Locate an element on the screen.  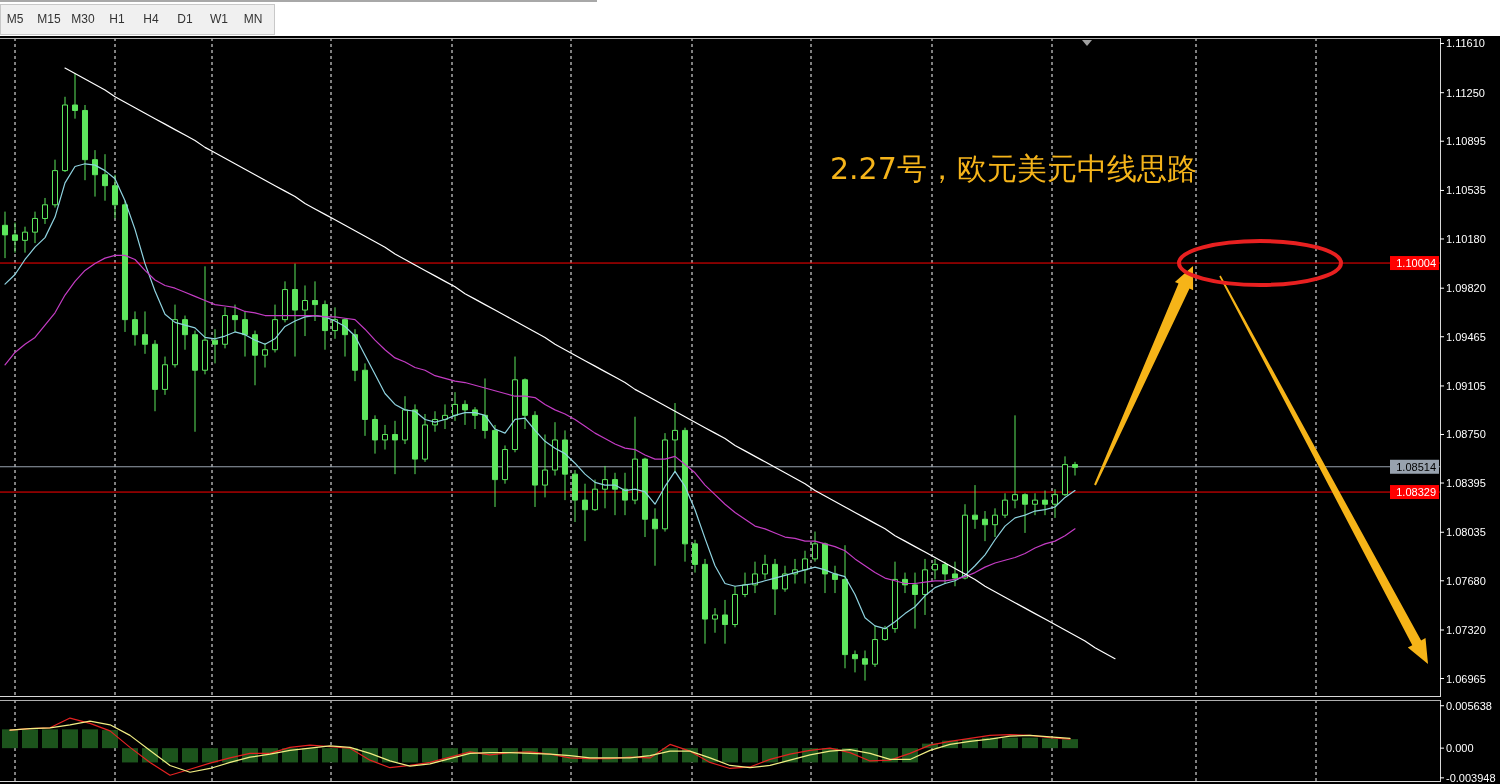
y-tick-label: 1.11250 is located at coordinates (1465, 92).